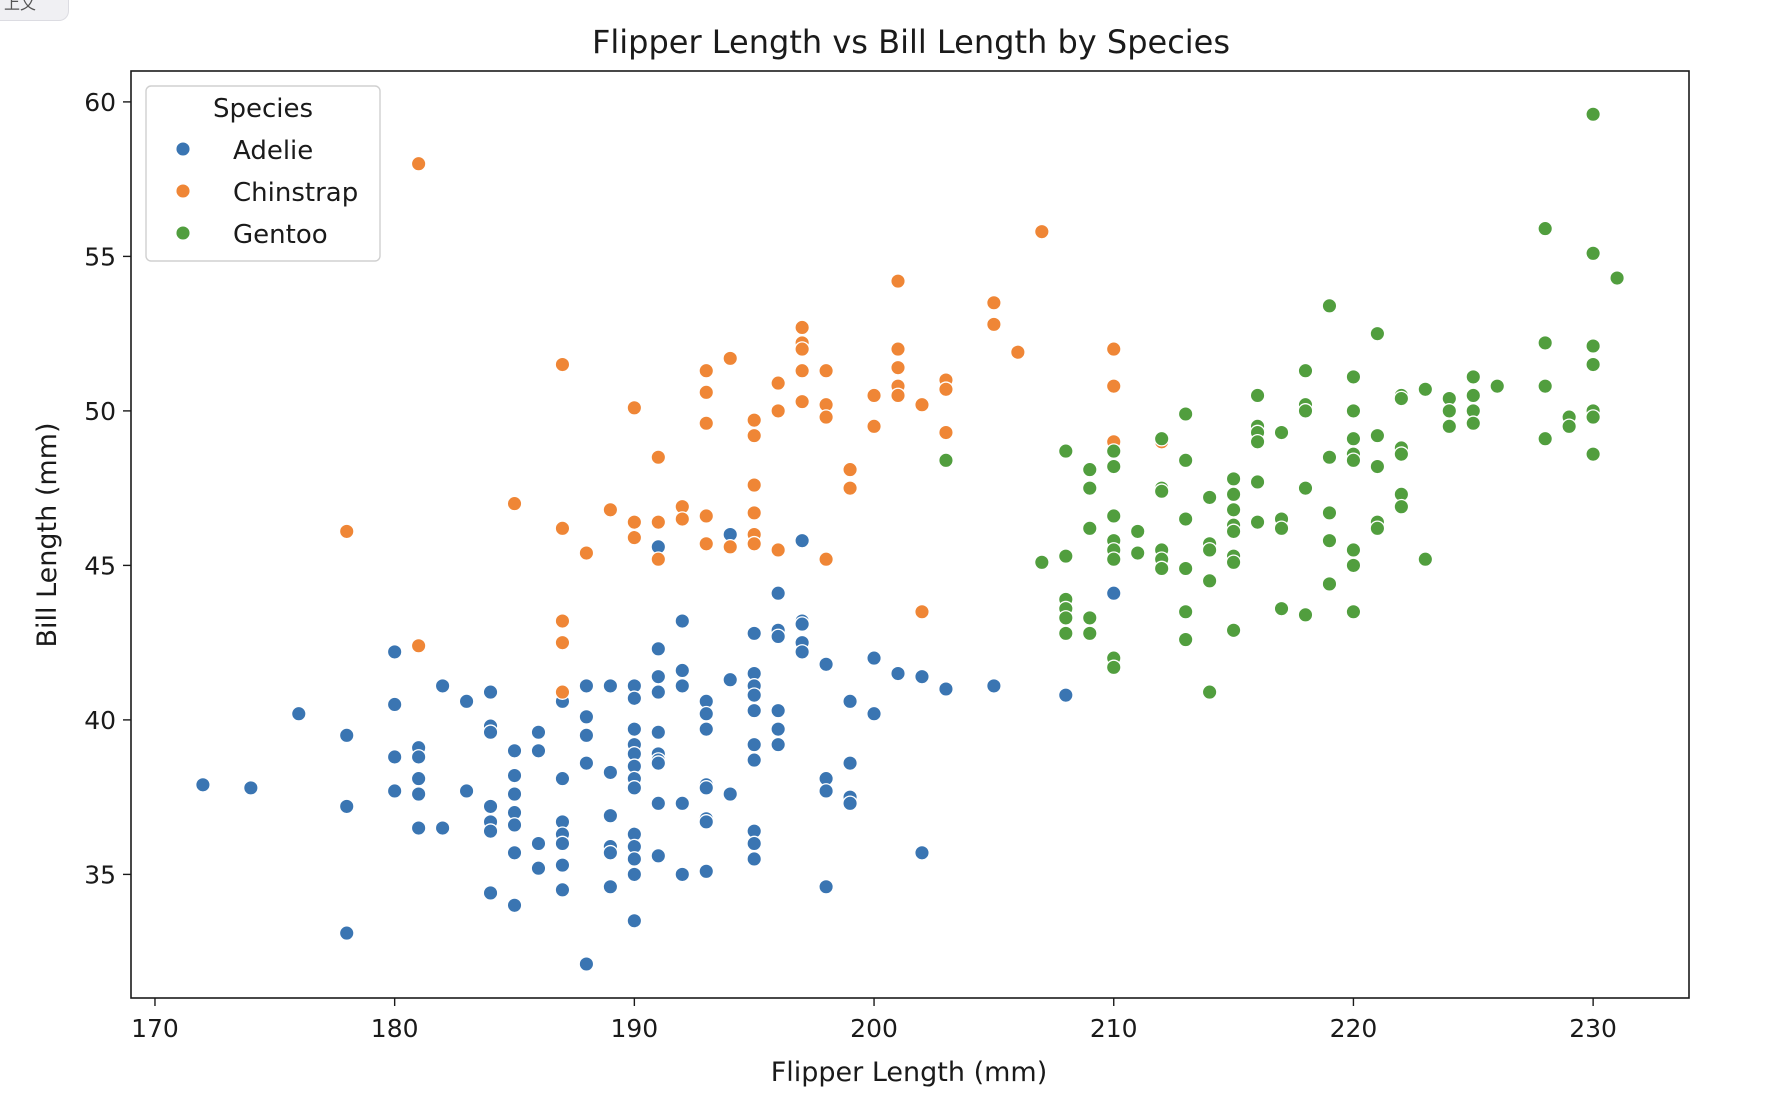 This screenshot has width=1782, height=1100. What do you see at coordinates (266, 193) in the screenshot?
I see `legend-entries: Adelie Chinstrap Gentoo` at bounding box center [266, 193].